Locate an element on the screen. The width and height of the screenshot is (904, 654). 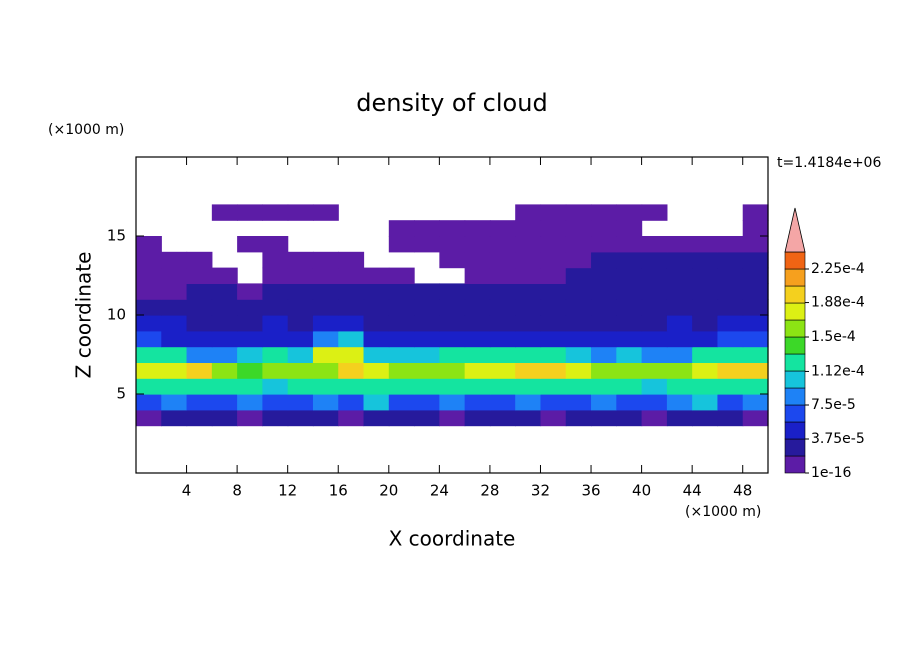
x-tick-label: 12 is located at coordinates (287, 491).